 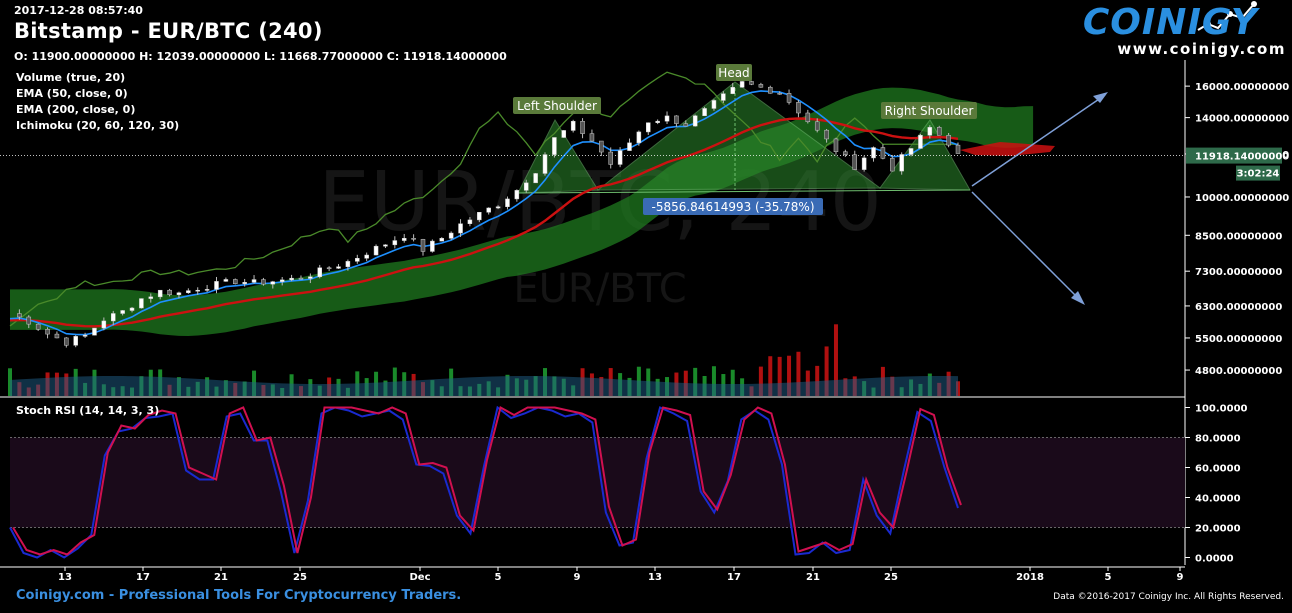 What do you see at coordinates (484, 360) in the screenshot?
I see `volume-bars` at bounding box center [484, 360].